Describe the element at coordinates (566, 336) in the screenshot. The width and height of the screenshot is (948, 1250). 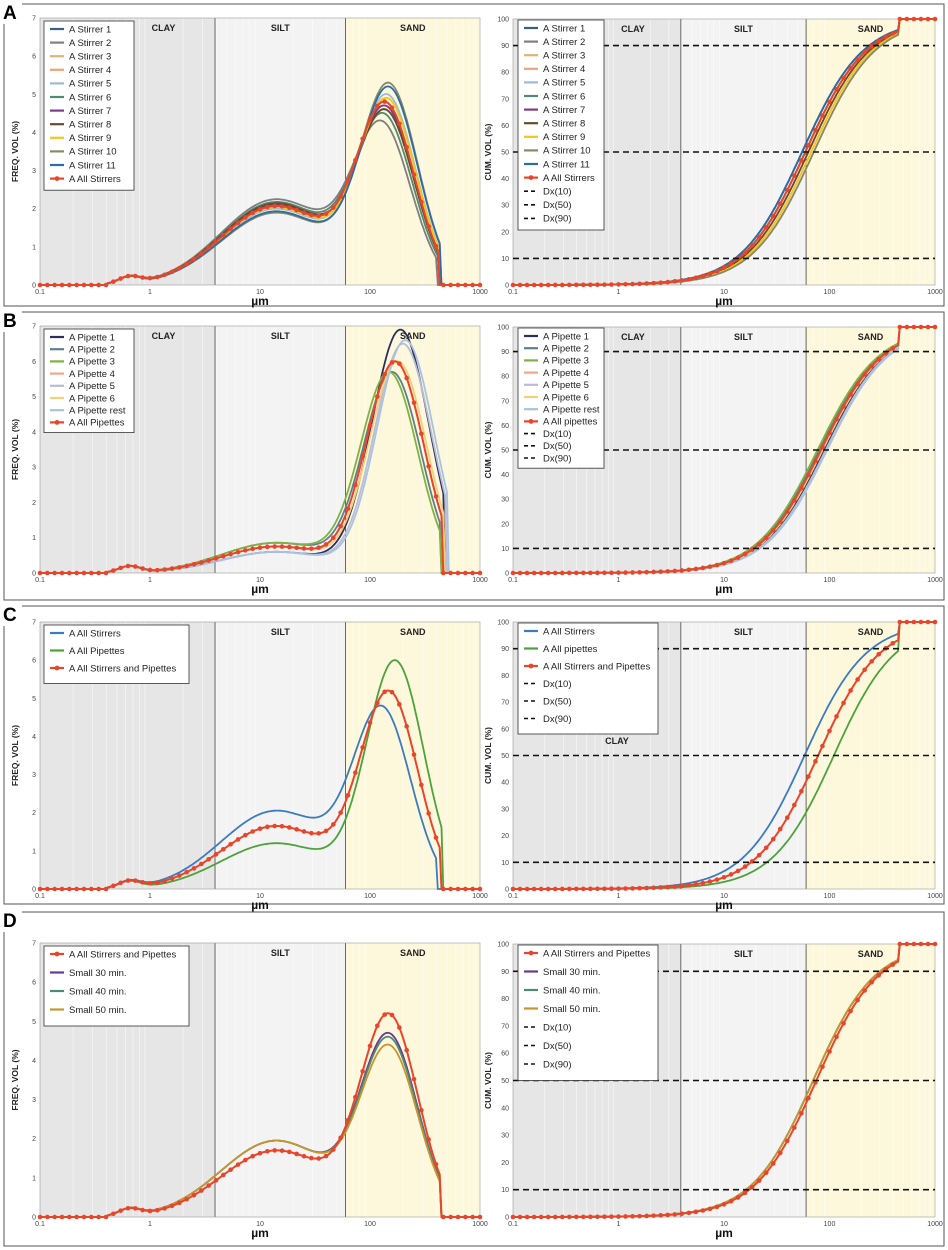
I see `legend-label: A Pipette 1` at that location.